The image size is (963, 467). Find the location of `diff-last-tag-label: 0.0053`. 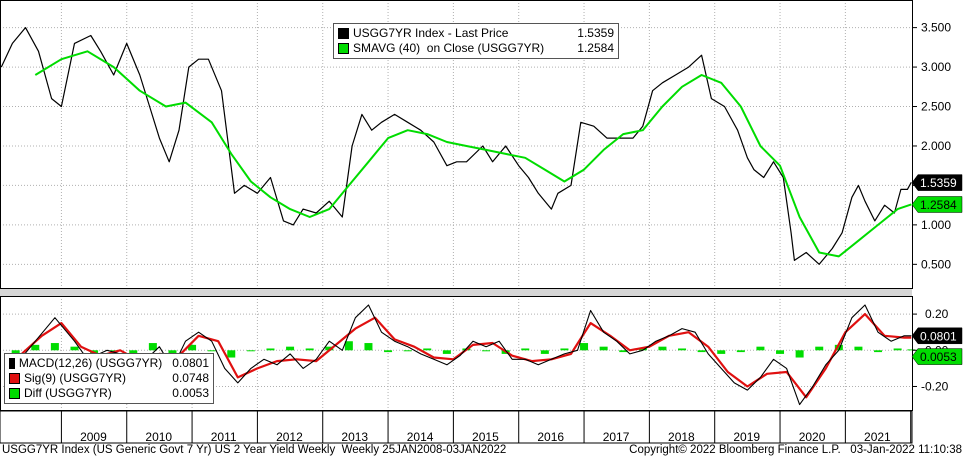

diff-last-tag-label: 0.0053 is located at coordinates (938, 357).